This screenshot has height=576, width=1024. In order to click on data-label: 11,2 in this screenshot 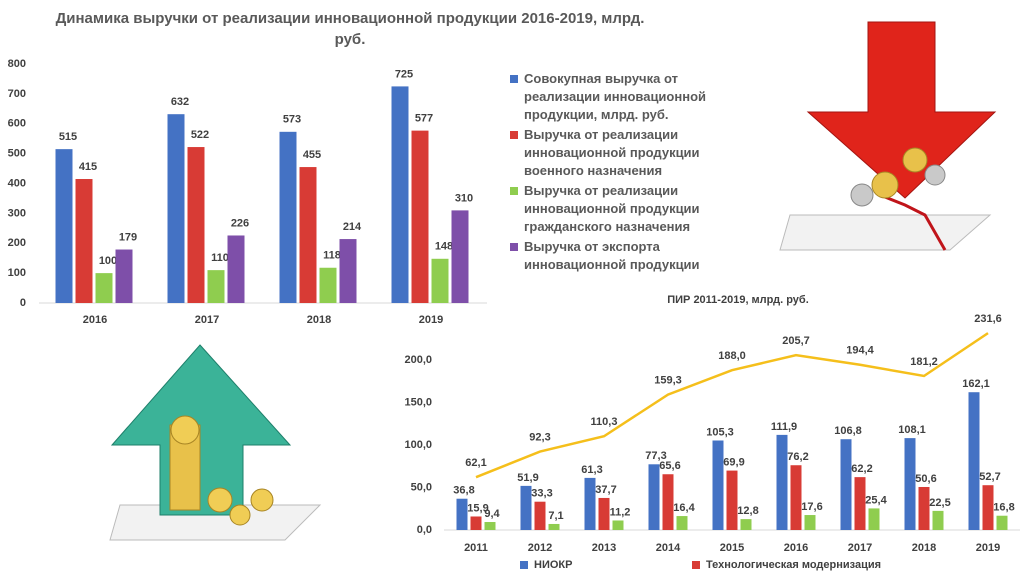, I will do `click(620, 512)`.